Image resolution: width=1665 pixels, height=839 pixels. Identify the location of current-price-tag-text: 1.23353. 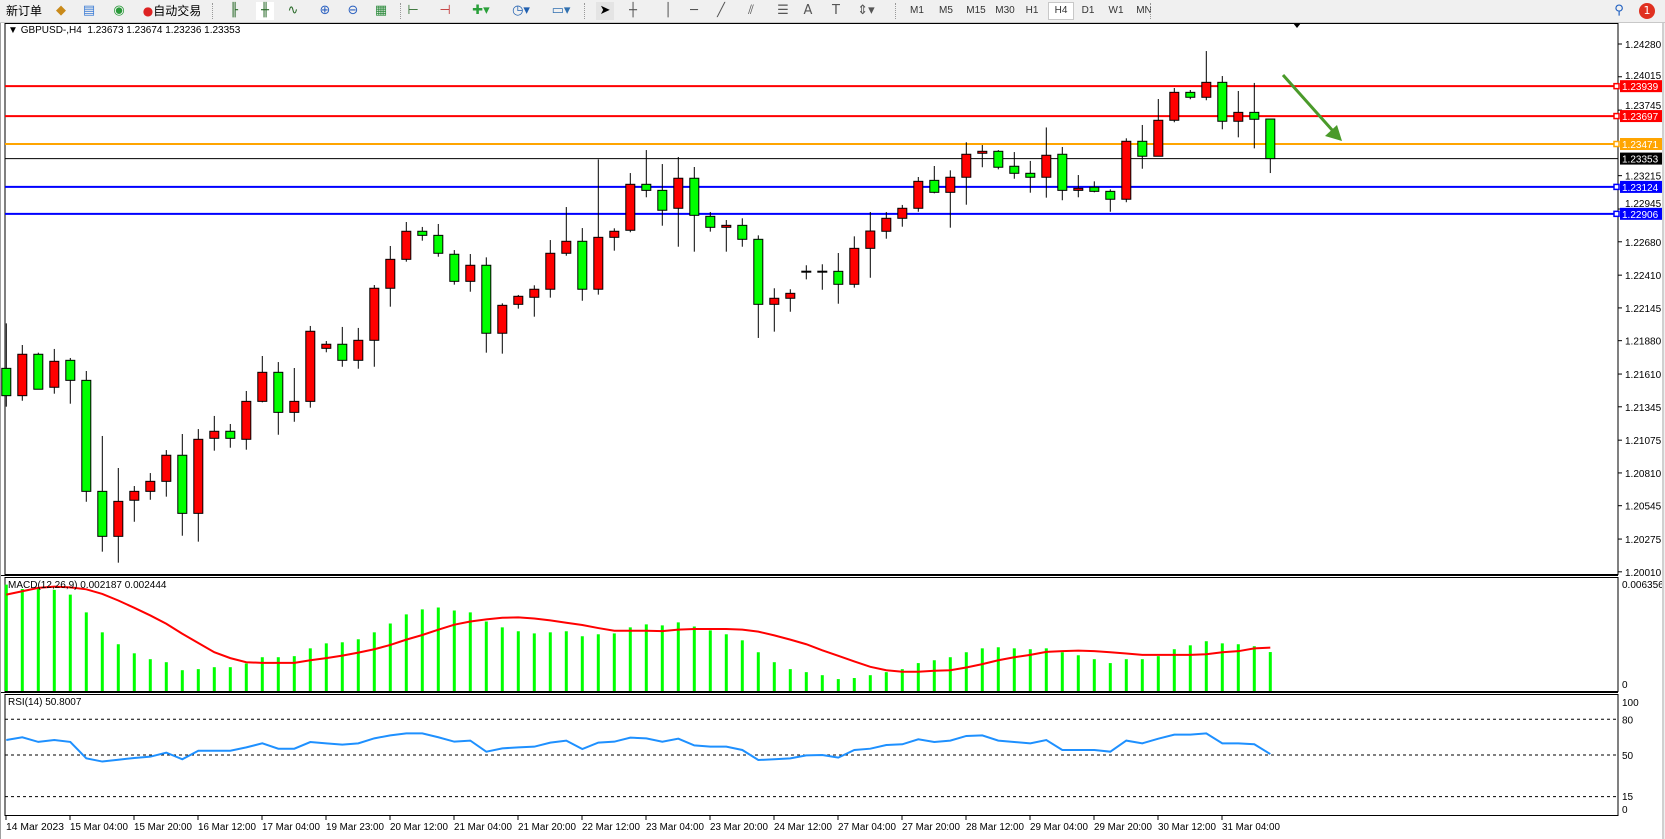
(1640, 160).